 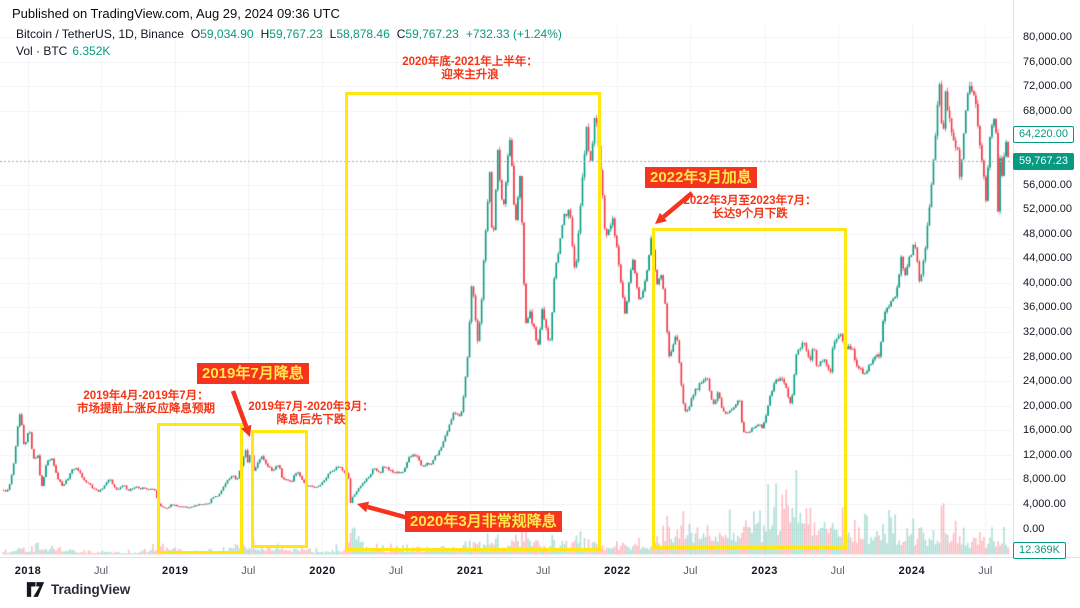 What do you see at coordinates (175, 571) in the screenshot?
I see `time-tick: 2019` at bounding box center [175, 571].